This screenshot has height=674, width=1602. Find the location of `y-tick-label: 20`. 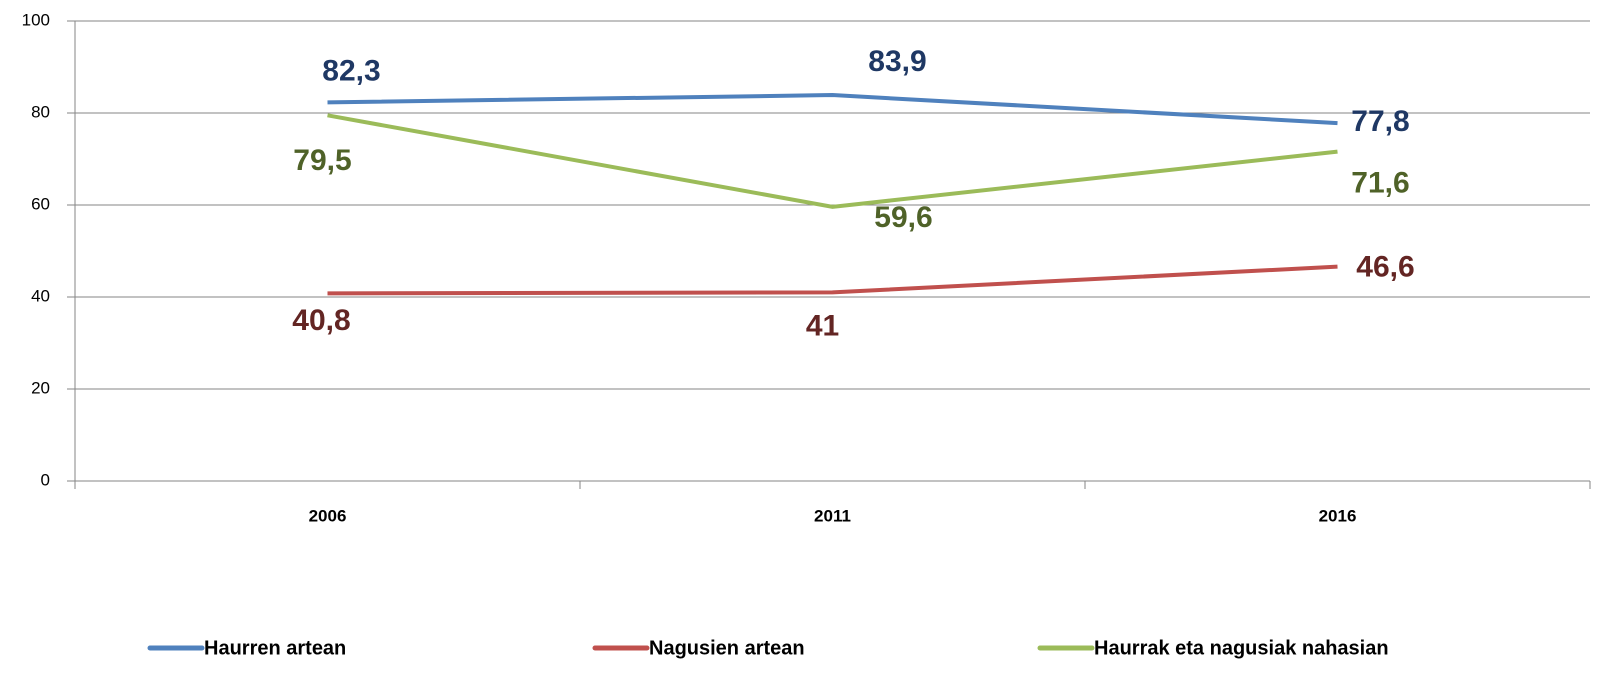

y-tick-label: 20 is located at coordinates (40, 387).